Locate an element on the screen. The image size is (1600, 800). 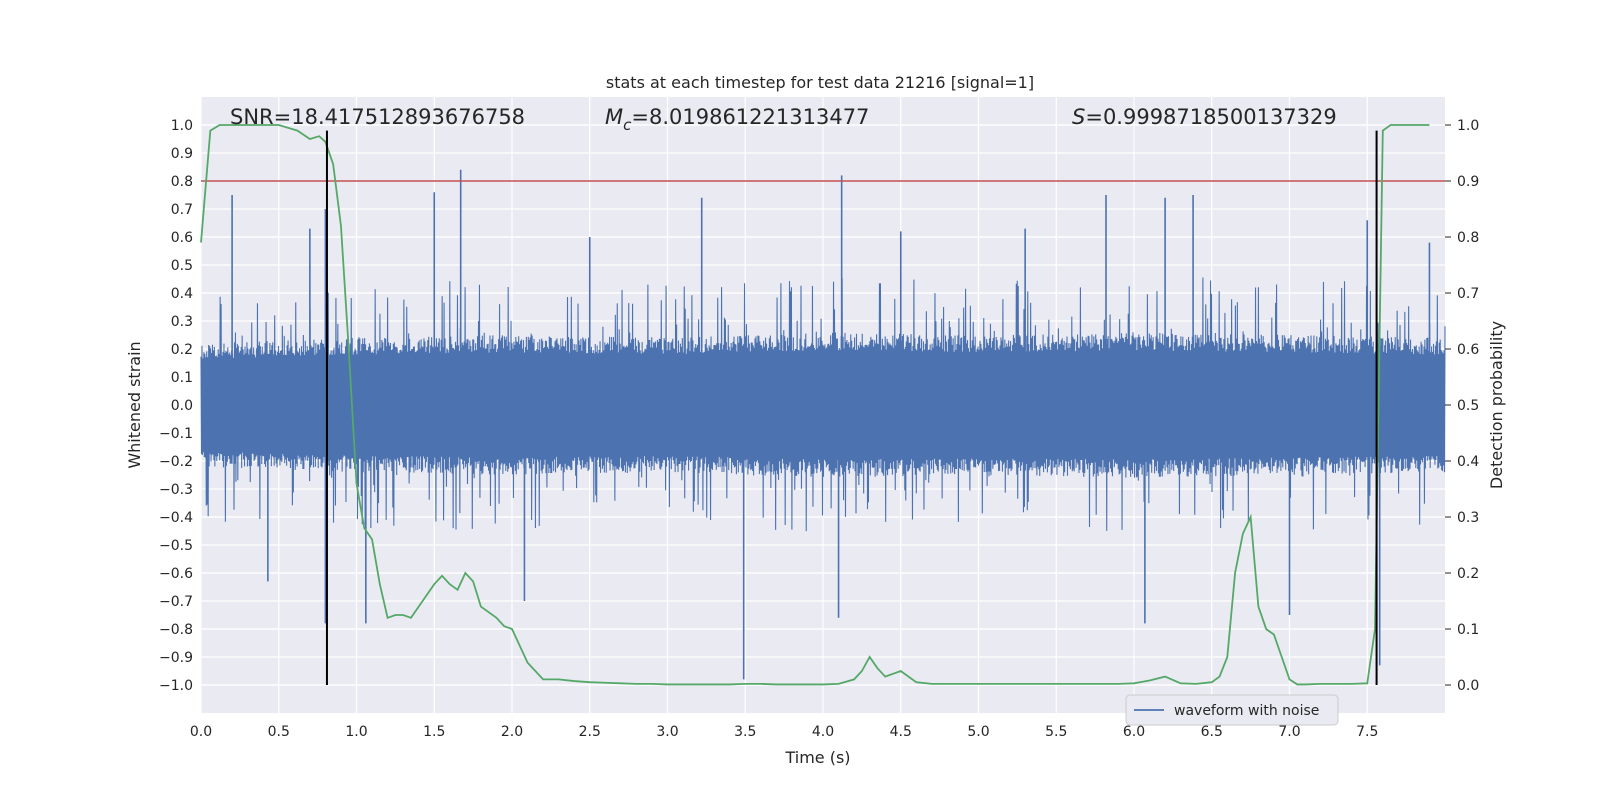
y2-tick-label: 0.9 is located at coordinates (1468, 182).